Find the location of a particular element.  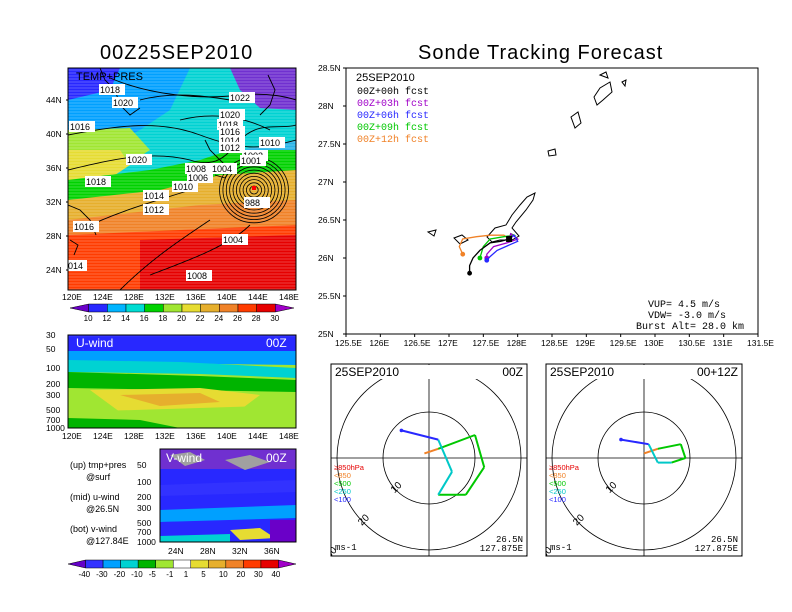

level-legend: ≥850hPa is located at coordinates (349, 467).